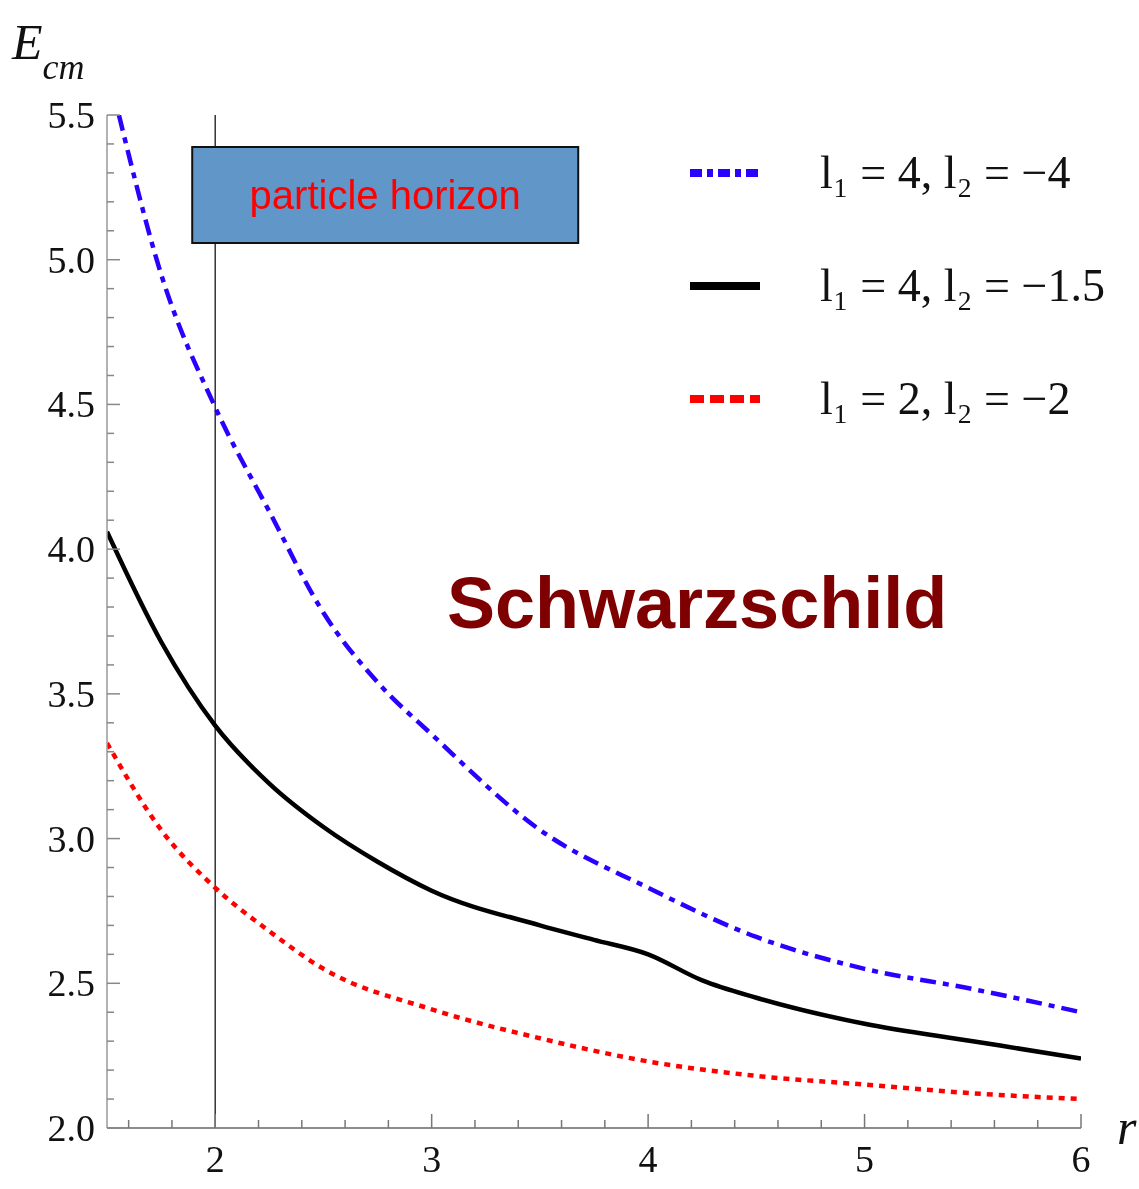  Describe the element at coordinates (48, 50) in the screenshot. I see `y-axis-title: E$_{cm}$` at that location.